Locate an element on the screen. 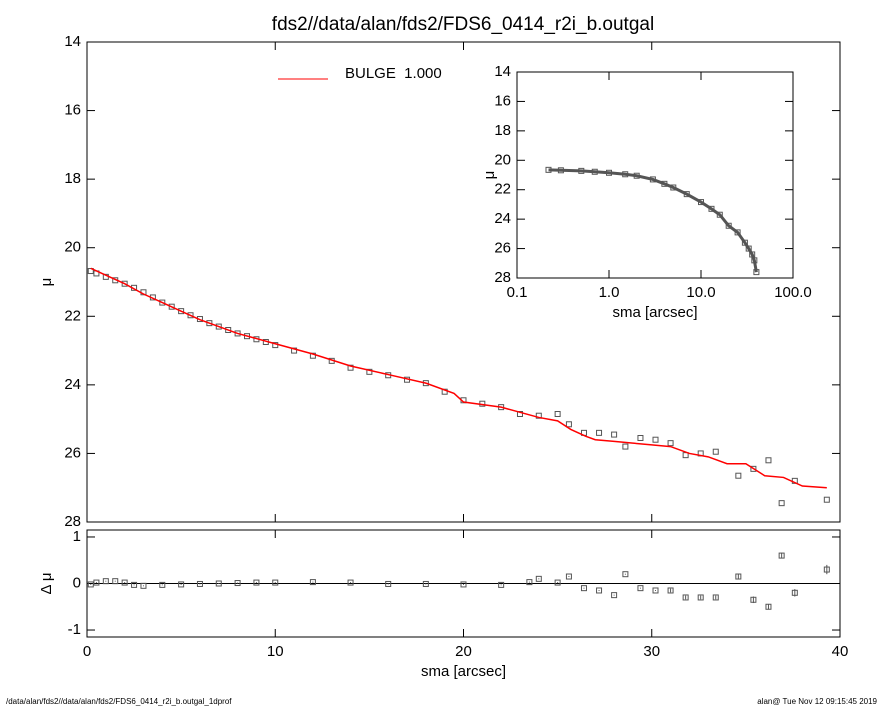  x-tick-label: 1.0 is located at coordinates (609, 292).